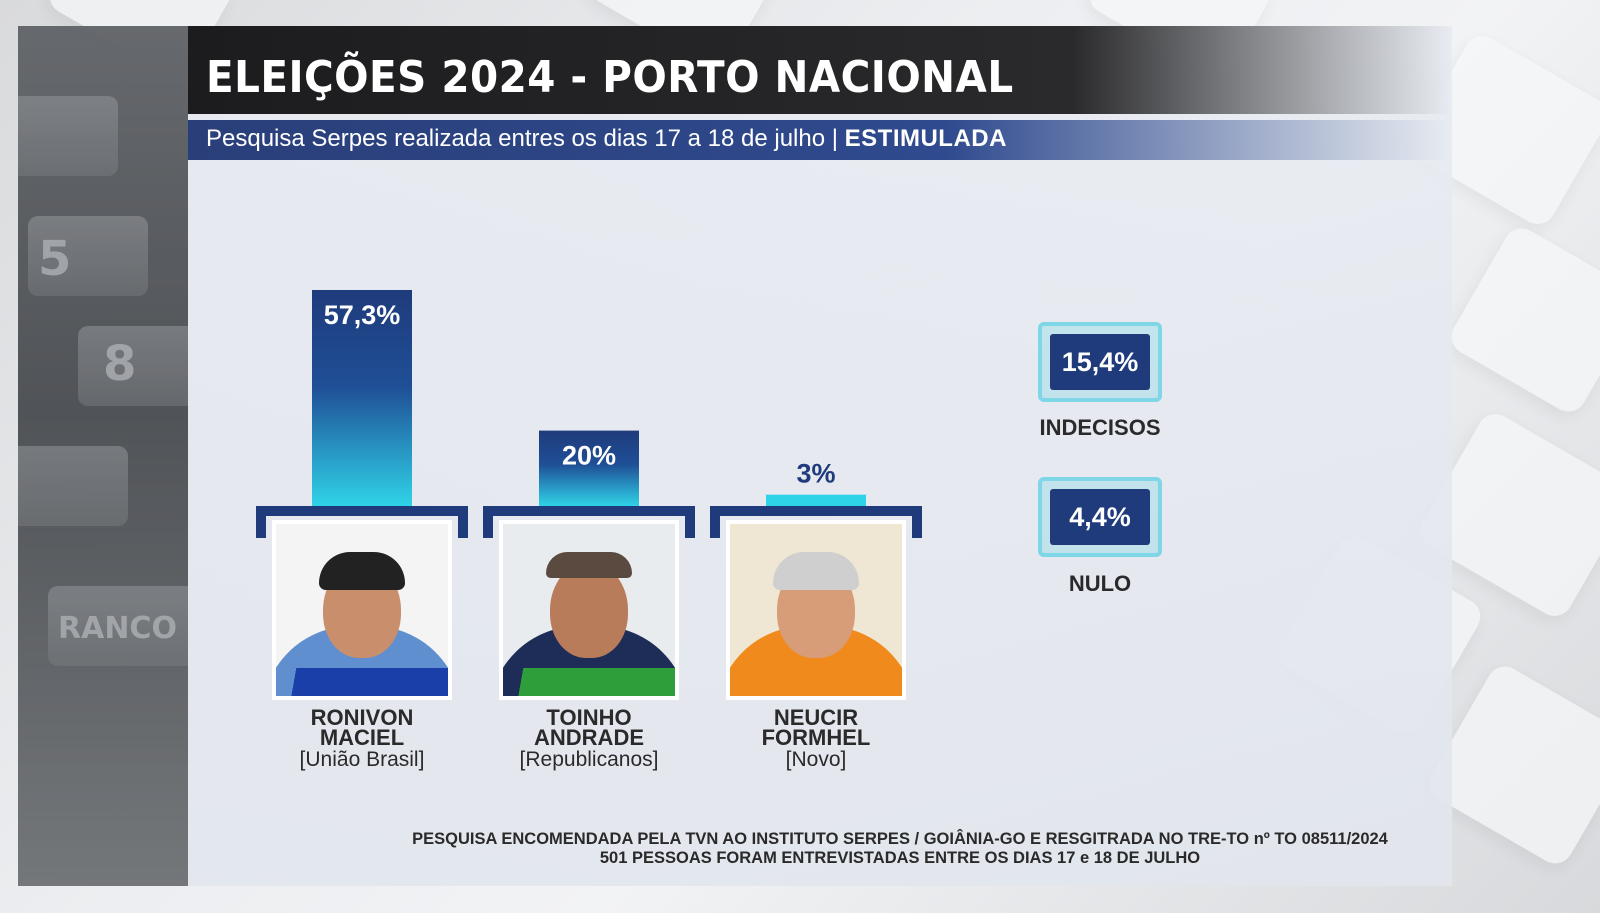 This screenshot has height=913, width=1600. I want to click on indecisos-label: INDECISOS, so click(1100, 427).